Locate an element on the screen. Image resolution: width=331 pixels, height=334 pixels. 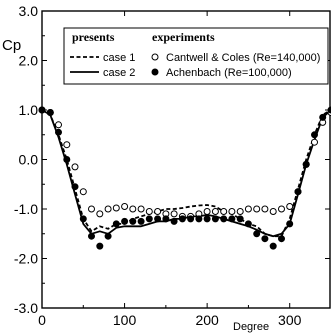
legend-label-case-1: case 1 is located at coordinates (119, 58).